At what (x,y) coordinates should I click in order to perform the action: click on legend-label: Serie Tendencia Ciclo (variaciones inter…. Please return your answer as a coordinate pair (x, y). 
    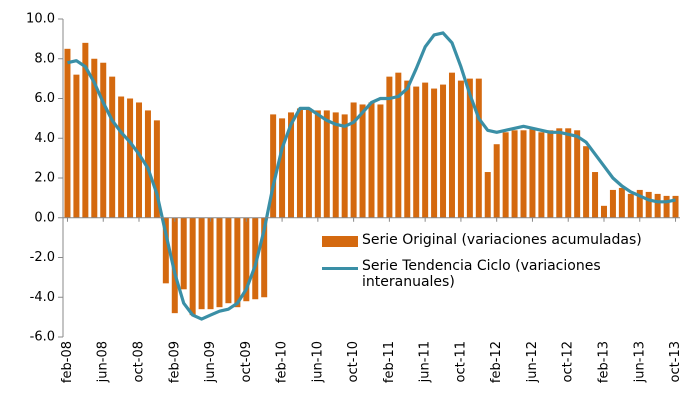
    Looking at the image, I should click on (481, 274).